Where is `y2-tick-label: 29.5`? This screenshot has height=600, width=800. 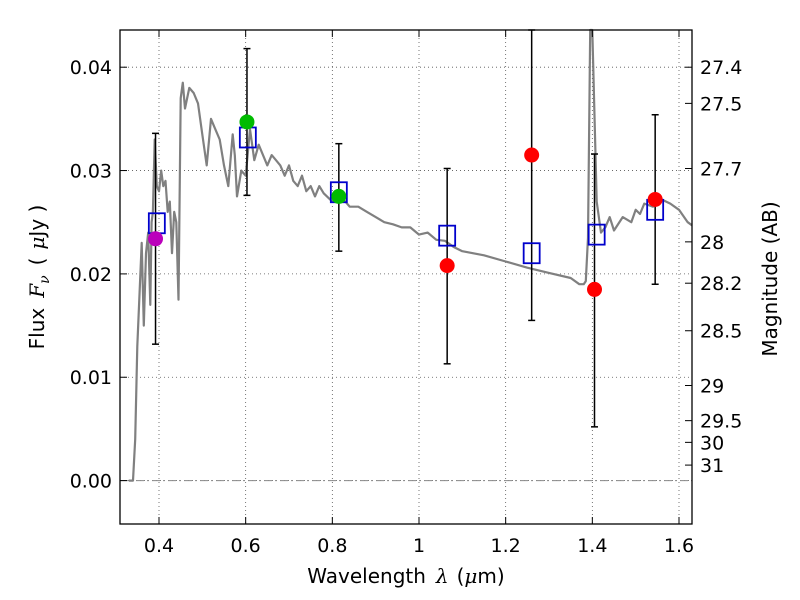 y2-tick-label: 29.5 is located at coordinates (721, 422).